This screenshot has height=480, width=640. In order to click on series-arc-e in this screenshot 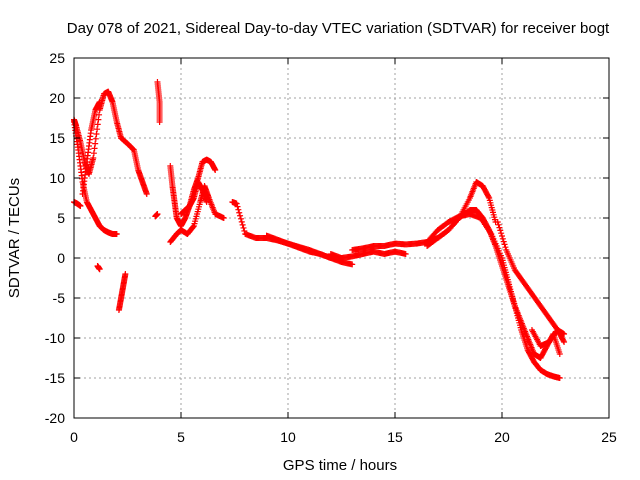, I will do `click(122, 292)`.